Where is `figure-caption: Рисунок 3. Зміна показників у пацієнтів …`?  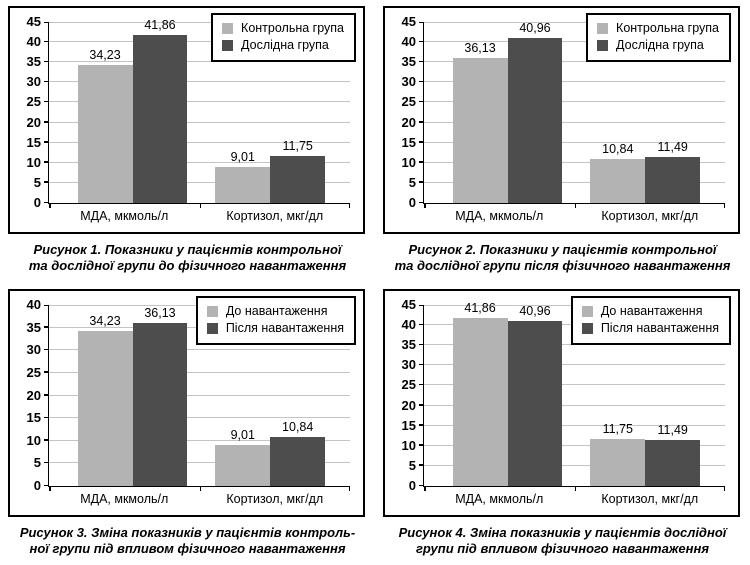
figure-caption: Рисунок 3. Зміна показників у пацієнтів … is located at coordinates (187, 540).